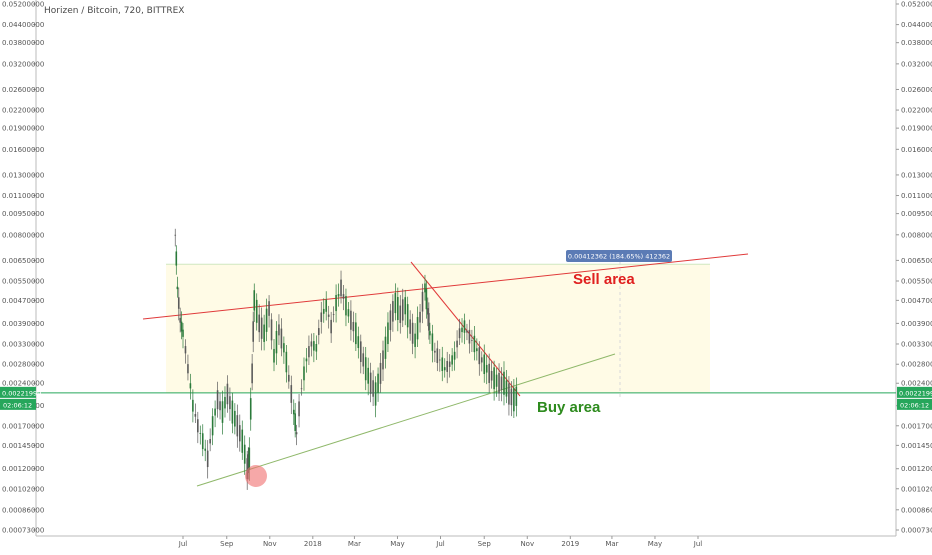 The width and height of the screenshot is (932, 555). What do you see at coordinates (914, 392) in the screenshot?
I see `right-price-tag` at bounding box center [914, 392].